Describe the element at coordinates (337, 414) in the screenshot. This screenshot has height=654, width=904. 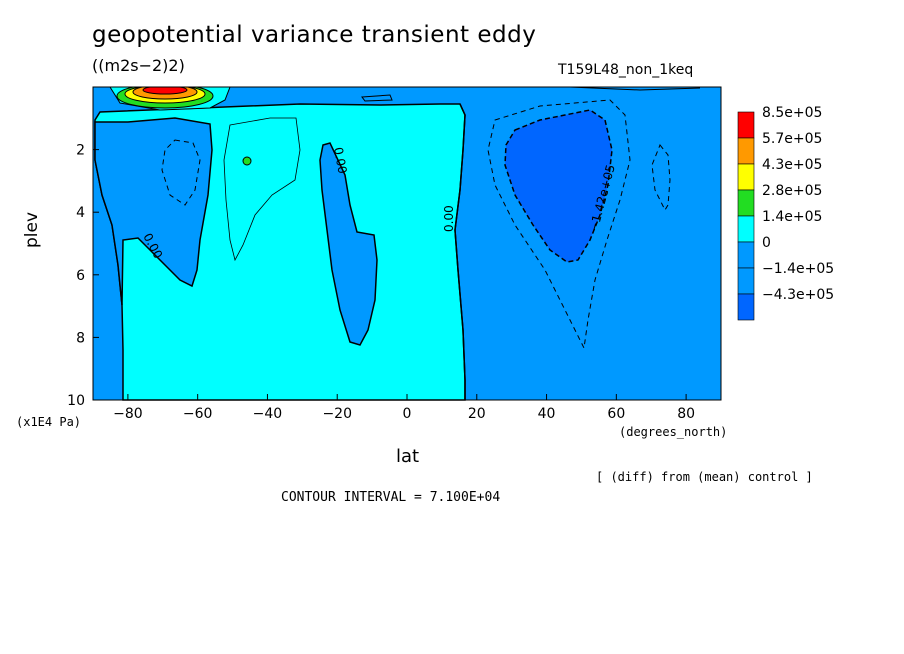
I see `x-tick-label: −20` at that location.